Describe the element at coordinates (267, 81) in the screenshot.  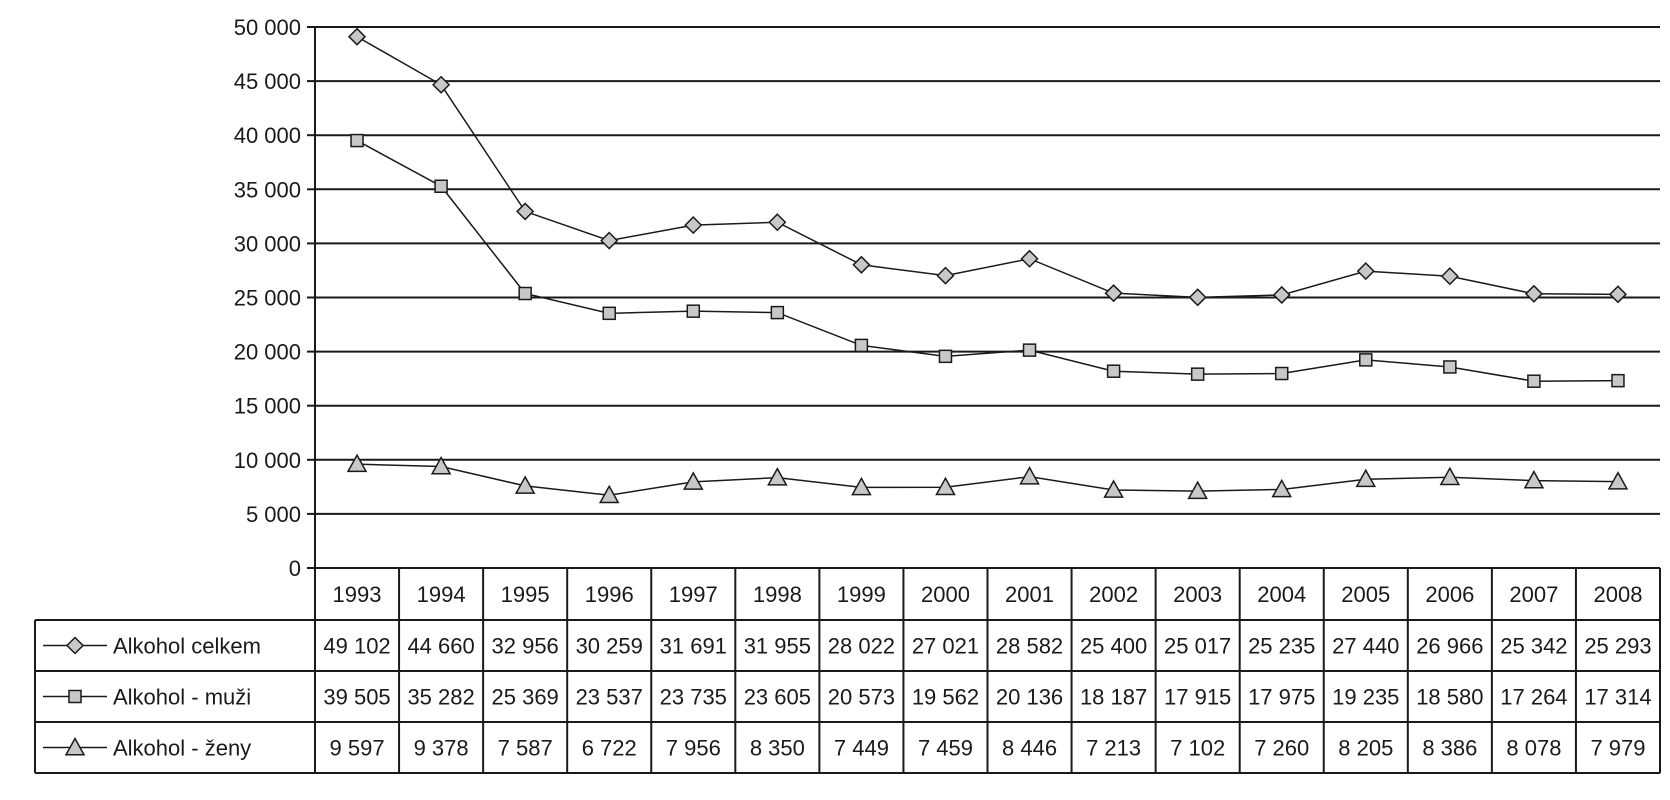
I see `y-tick-label: 45 000` at that location.